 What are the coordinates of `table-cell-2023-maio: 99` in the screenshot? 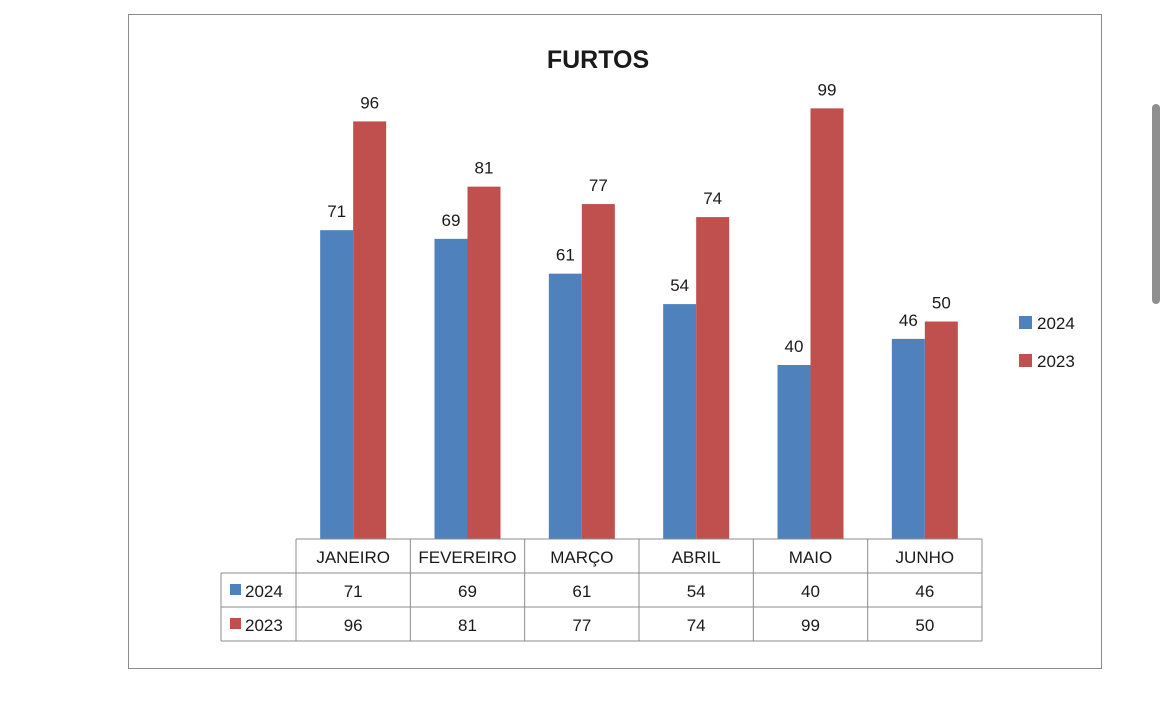 It's located at (810, 625).